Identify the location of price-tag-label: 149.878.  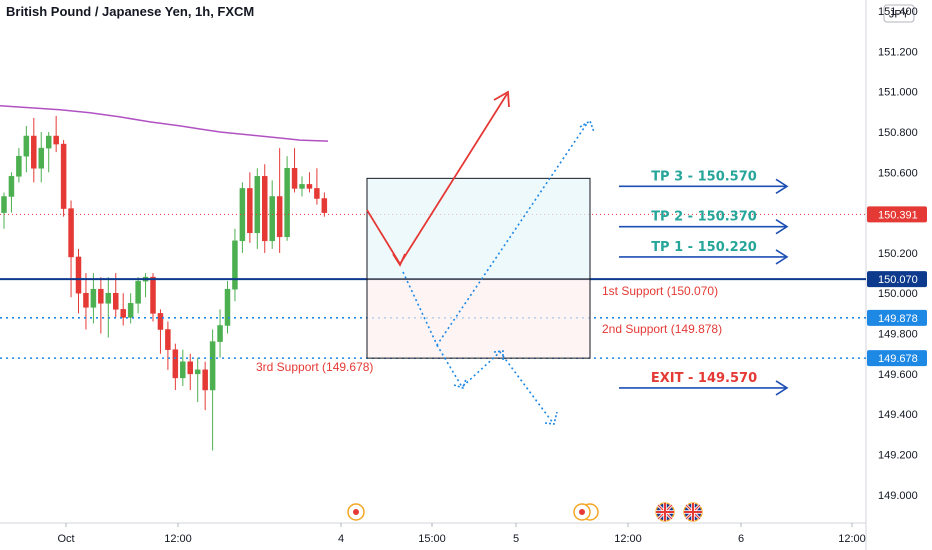
(898, 319).